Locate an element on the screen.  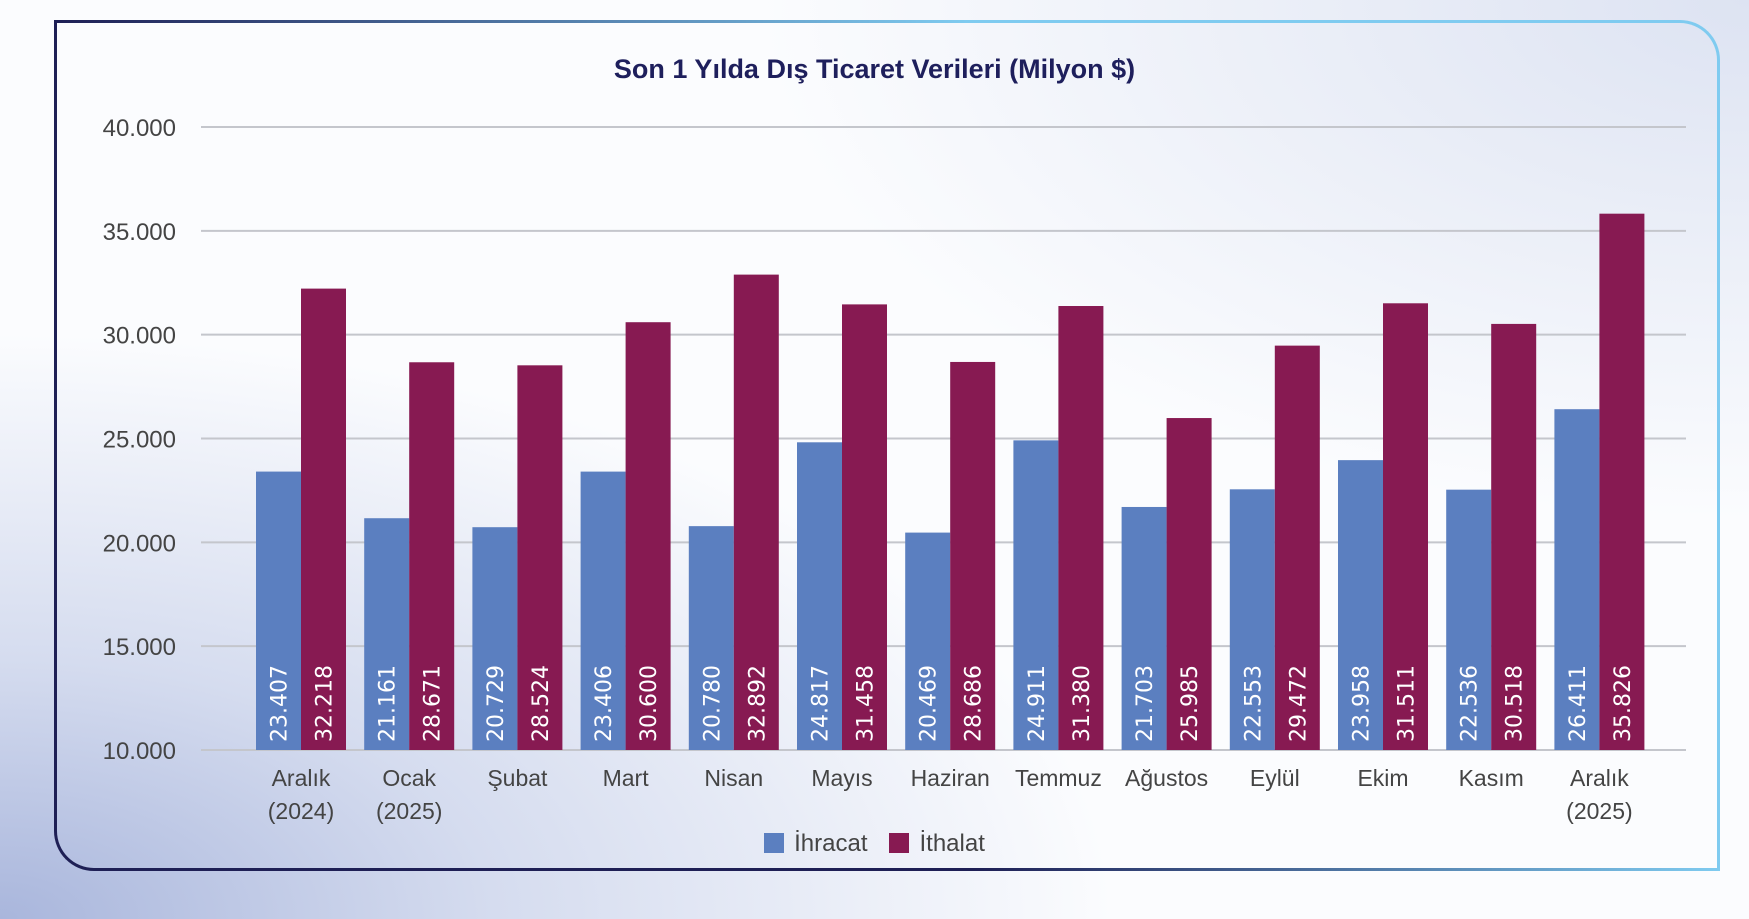
data-label: 23.958 is located at coordinates (1362, 703).